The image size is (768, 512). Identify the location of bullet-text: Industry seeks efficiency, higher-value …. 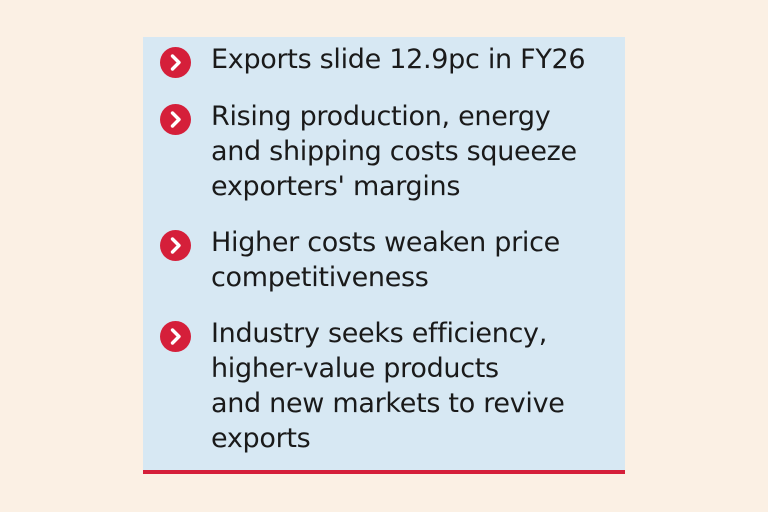
(388, 386).